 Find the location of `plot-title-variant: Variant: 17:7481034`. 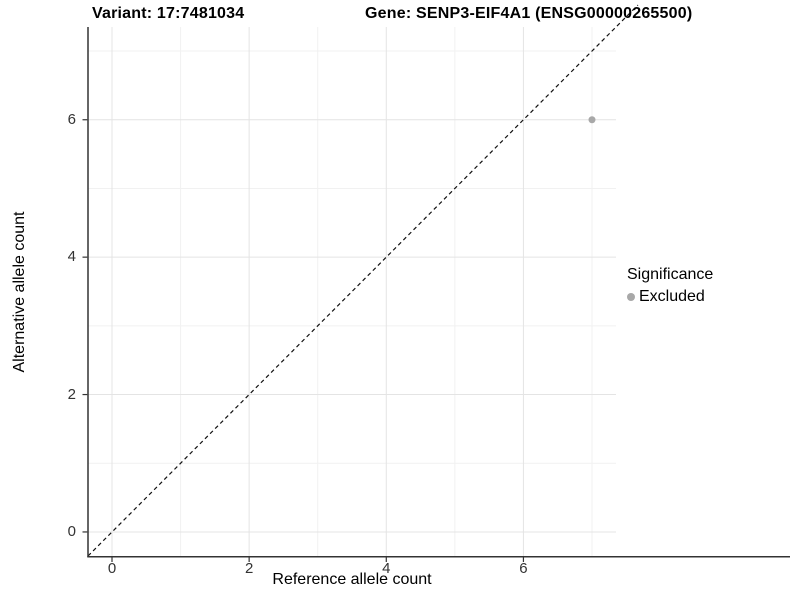

plot-title-variant: Variant: 17:7481034 is located at coordinates (168, 13).